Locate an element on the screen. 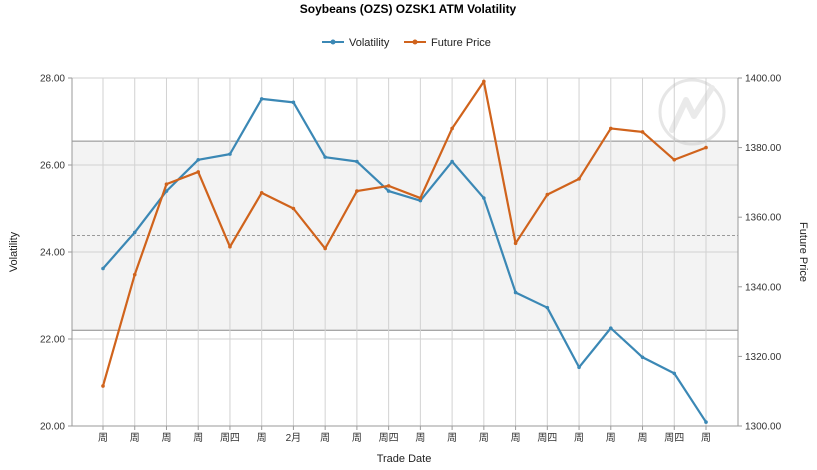  y-tick-label: 26.00 is located at coordinates (52, 166).